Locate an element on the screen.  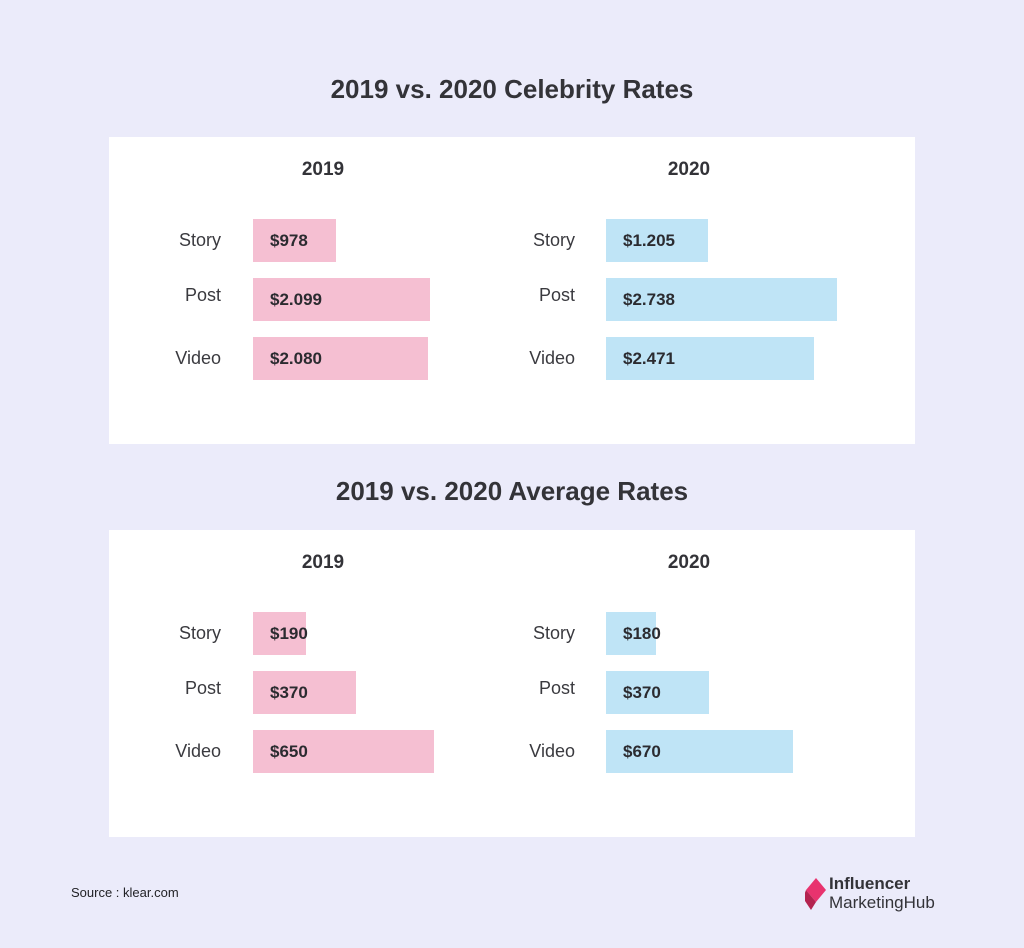
data-label-2020-story: $180 is located at coordinates (642, 633).